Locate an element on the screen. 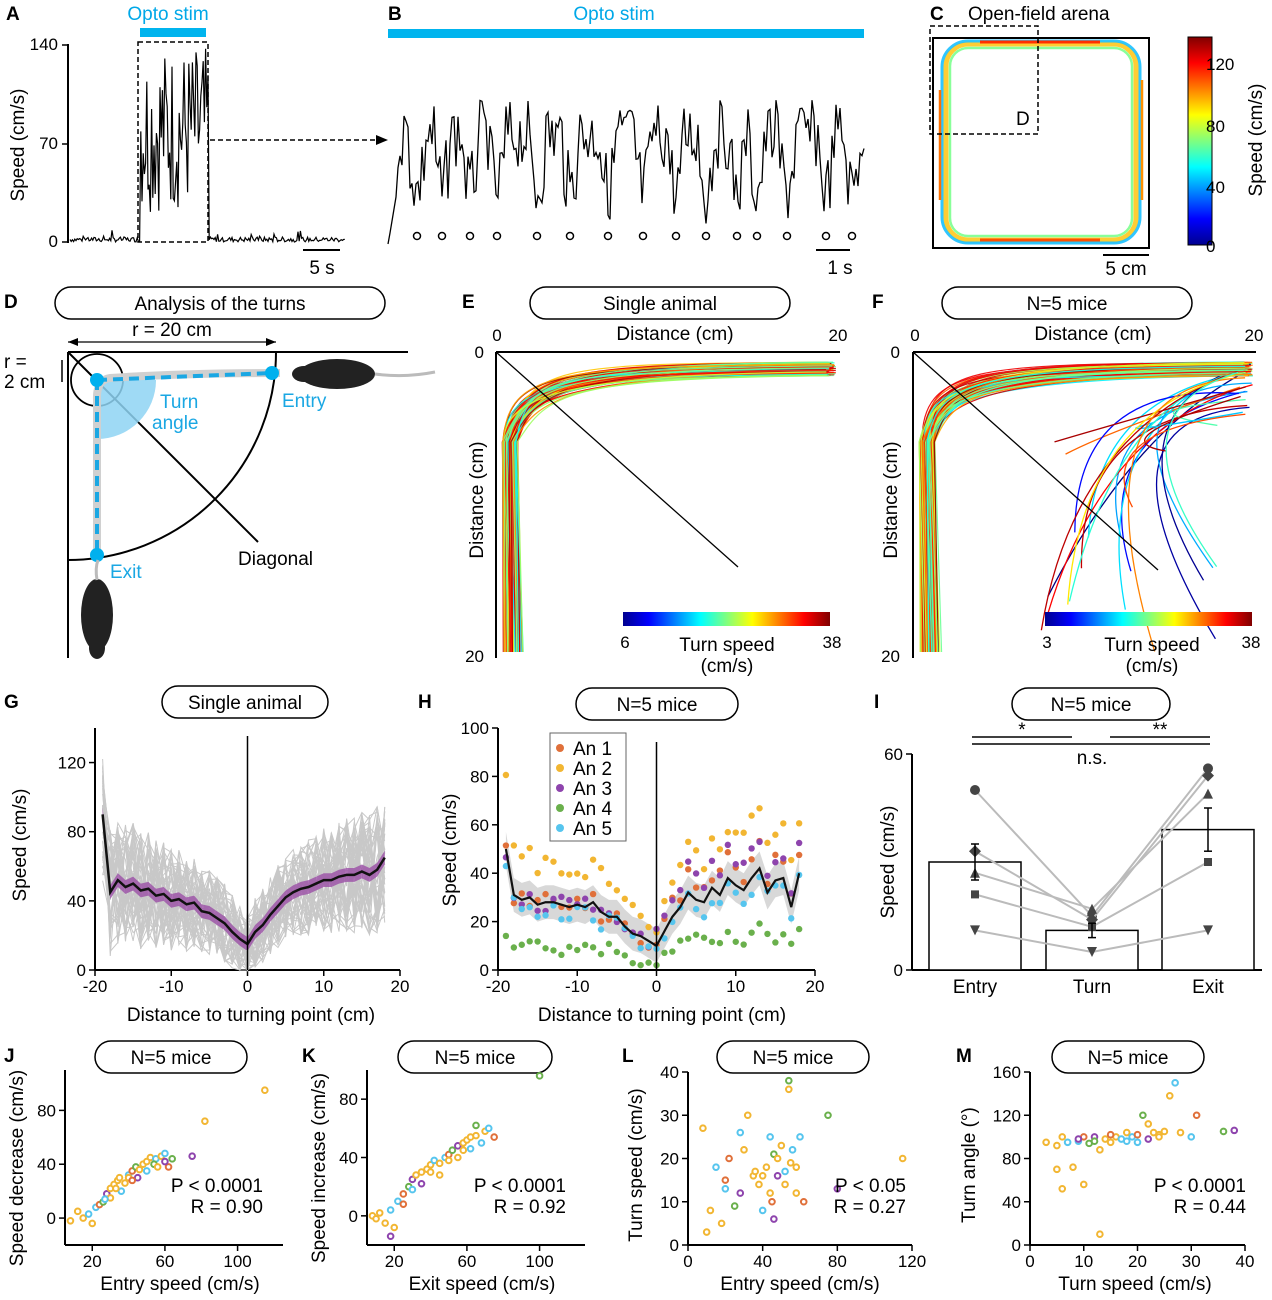  panel-letter-k: K is located at coordinates (309, 1056).